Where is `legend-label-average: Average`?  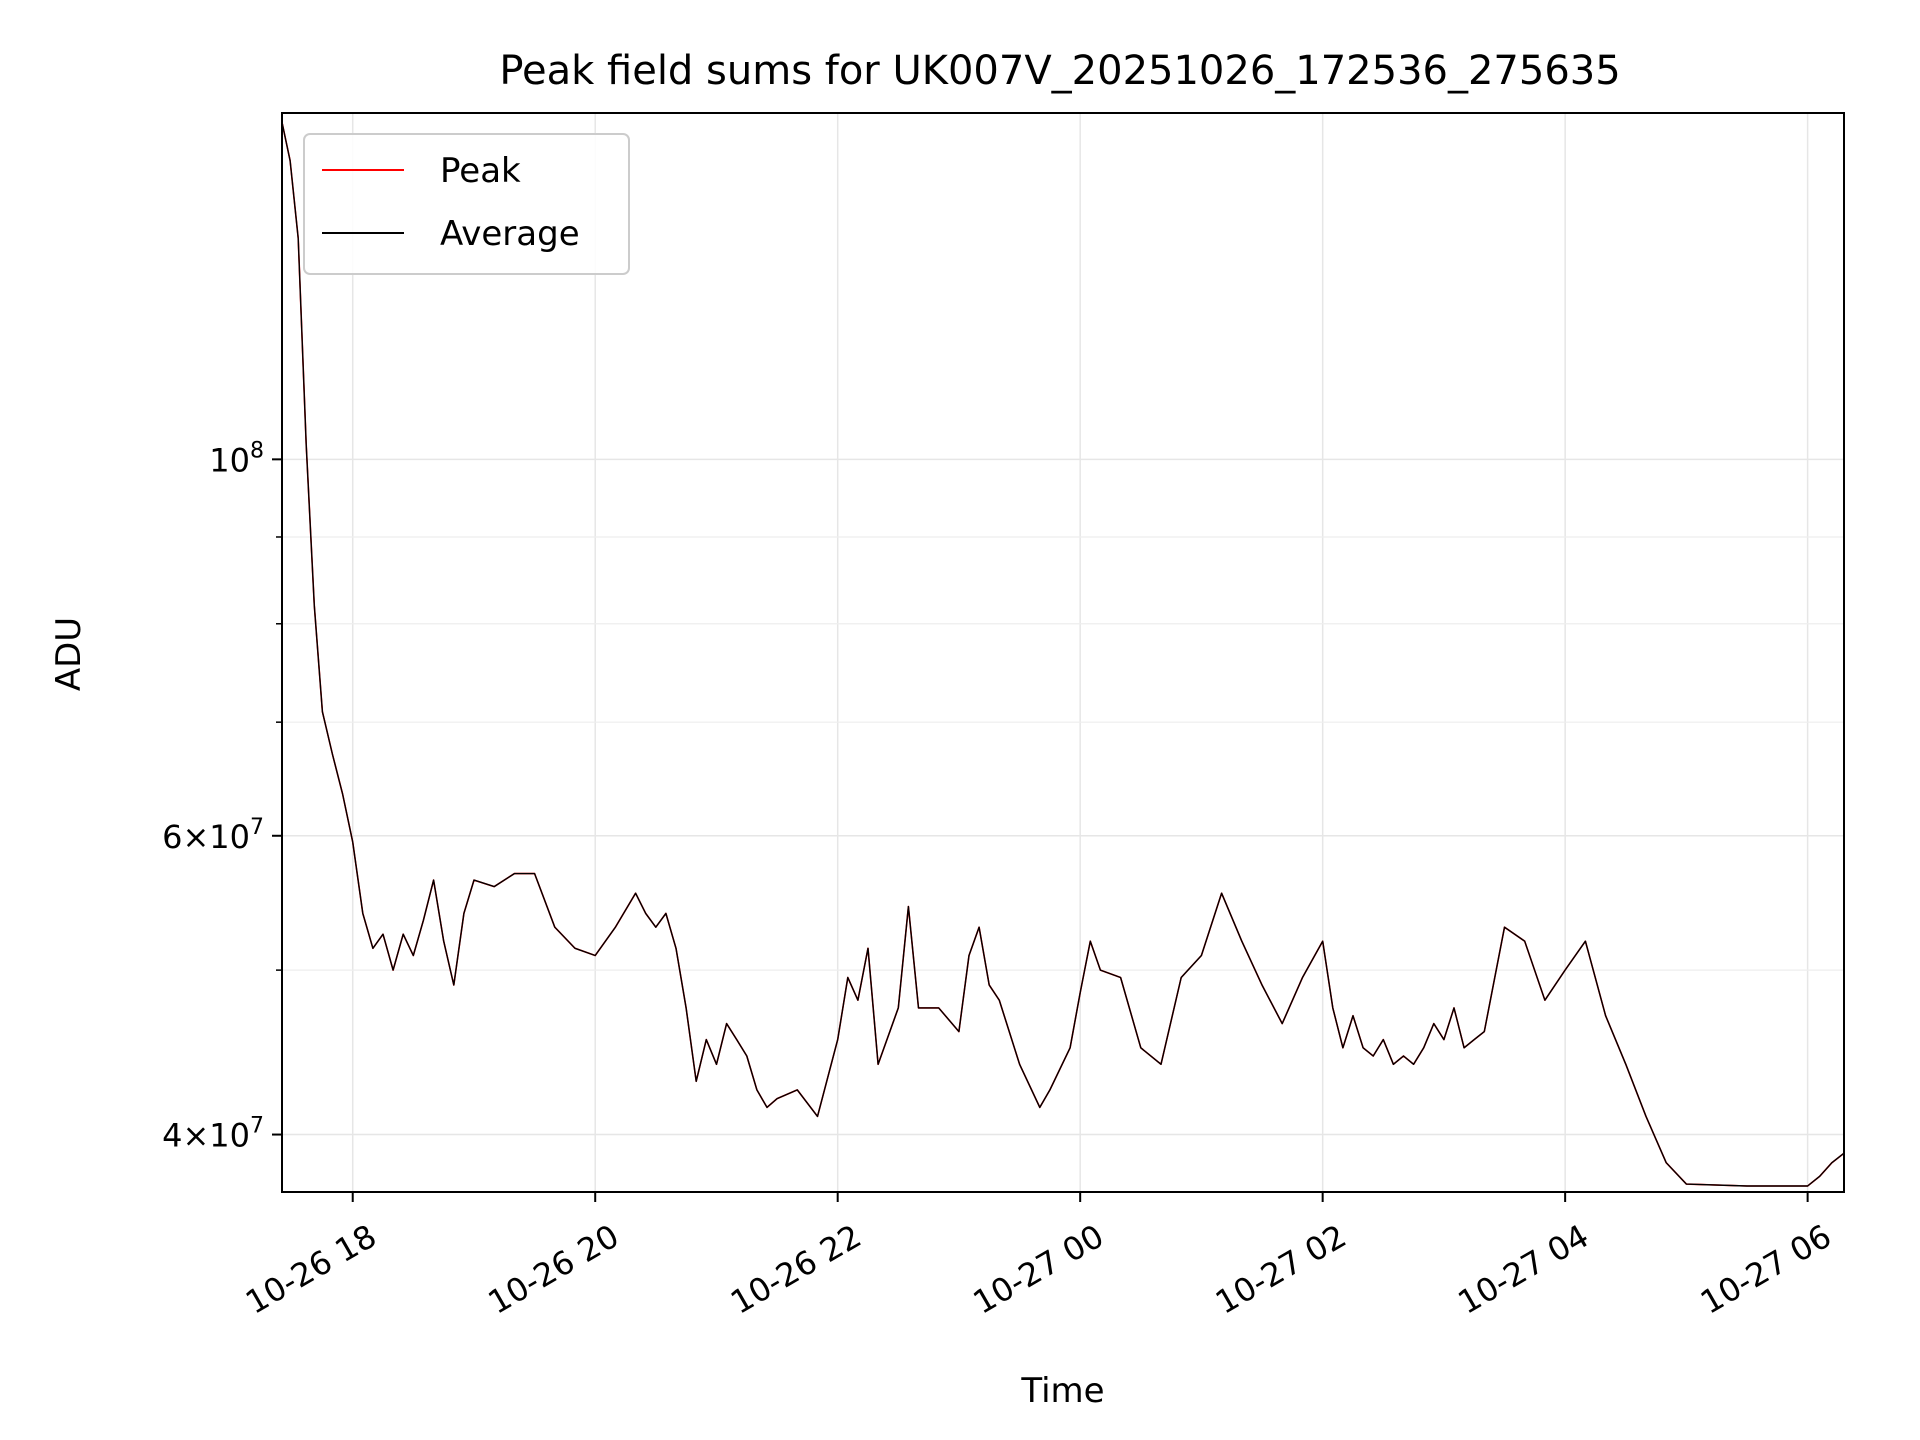 legend-label-average: Average is located at coordinates (510, 234).